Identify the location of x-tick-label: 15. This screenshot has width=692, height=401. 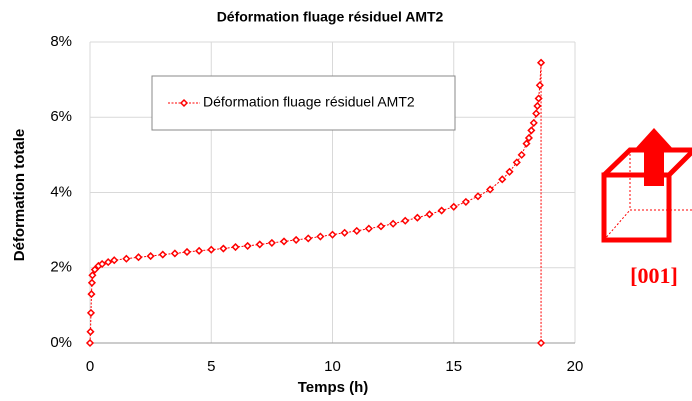
(453, 366).